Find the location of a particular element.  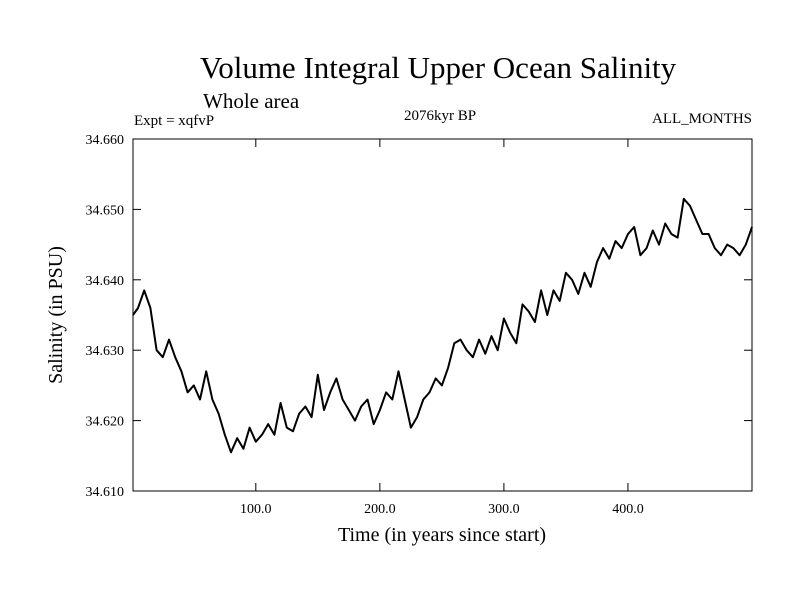

x-tick-label: 200.0 is located at coordinates (380, 509).